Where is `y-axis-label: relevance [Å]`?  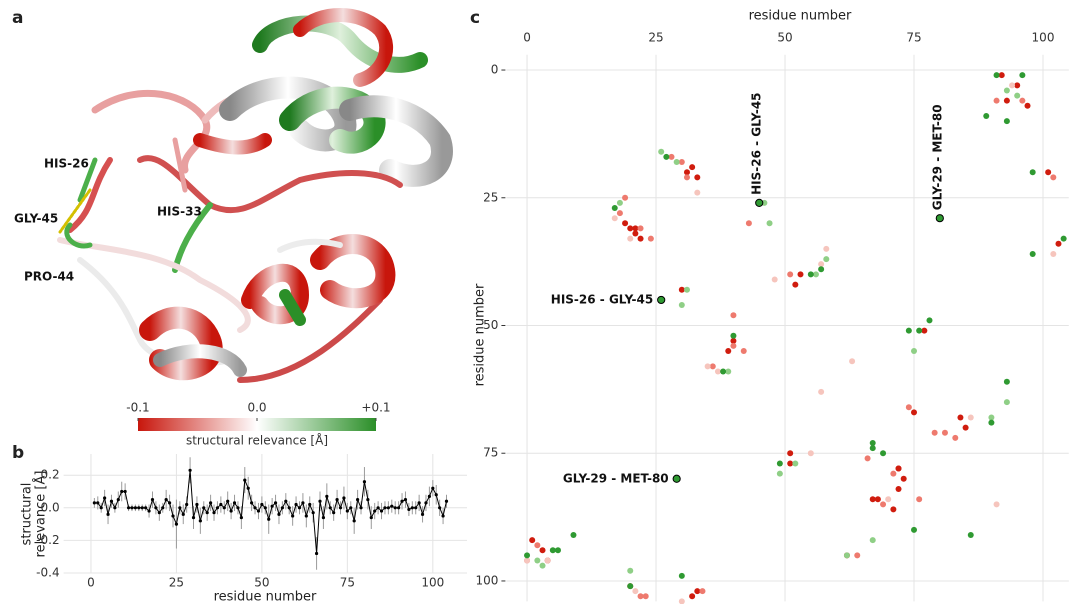
y-axis-label: relevance [Å] is located at coordinates (41, 514).